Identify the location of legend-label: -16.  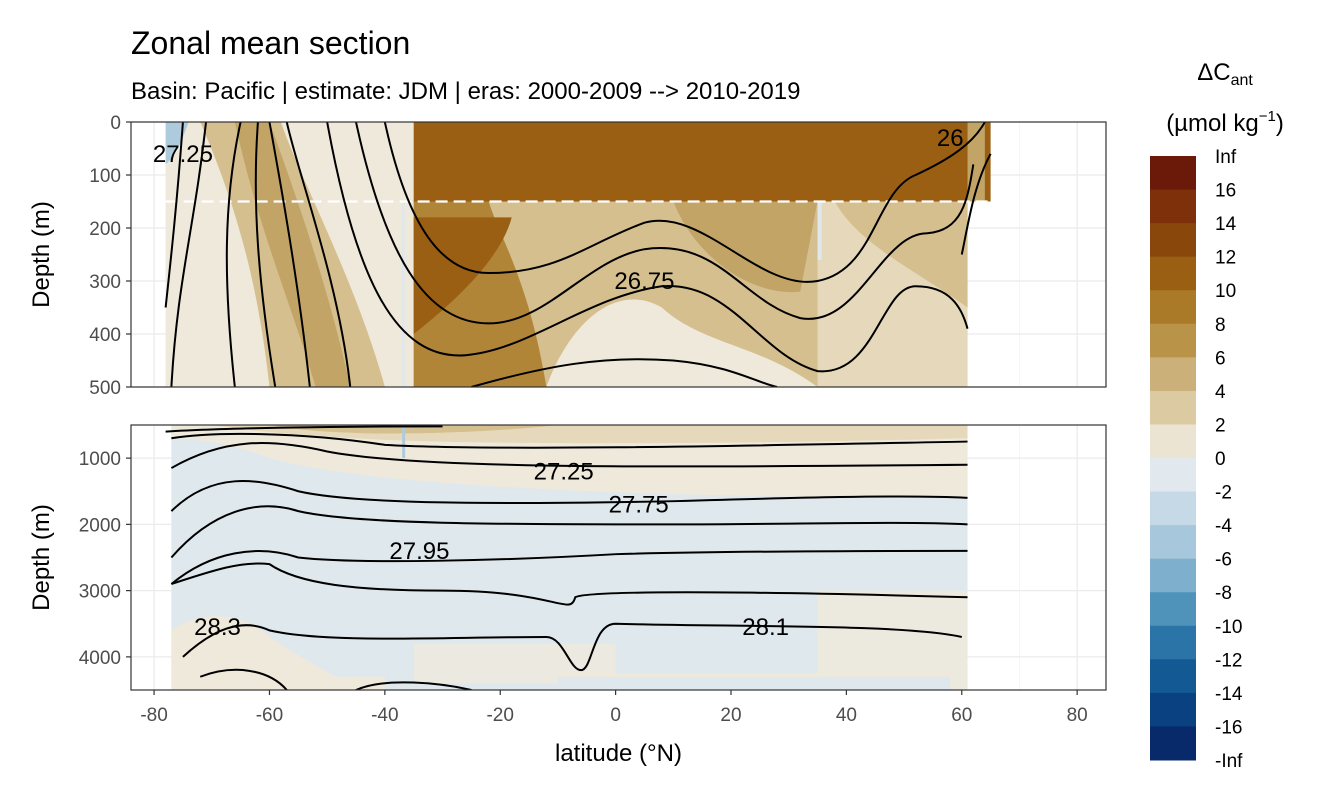
(1228, 727).